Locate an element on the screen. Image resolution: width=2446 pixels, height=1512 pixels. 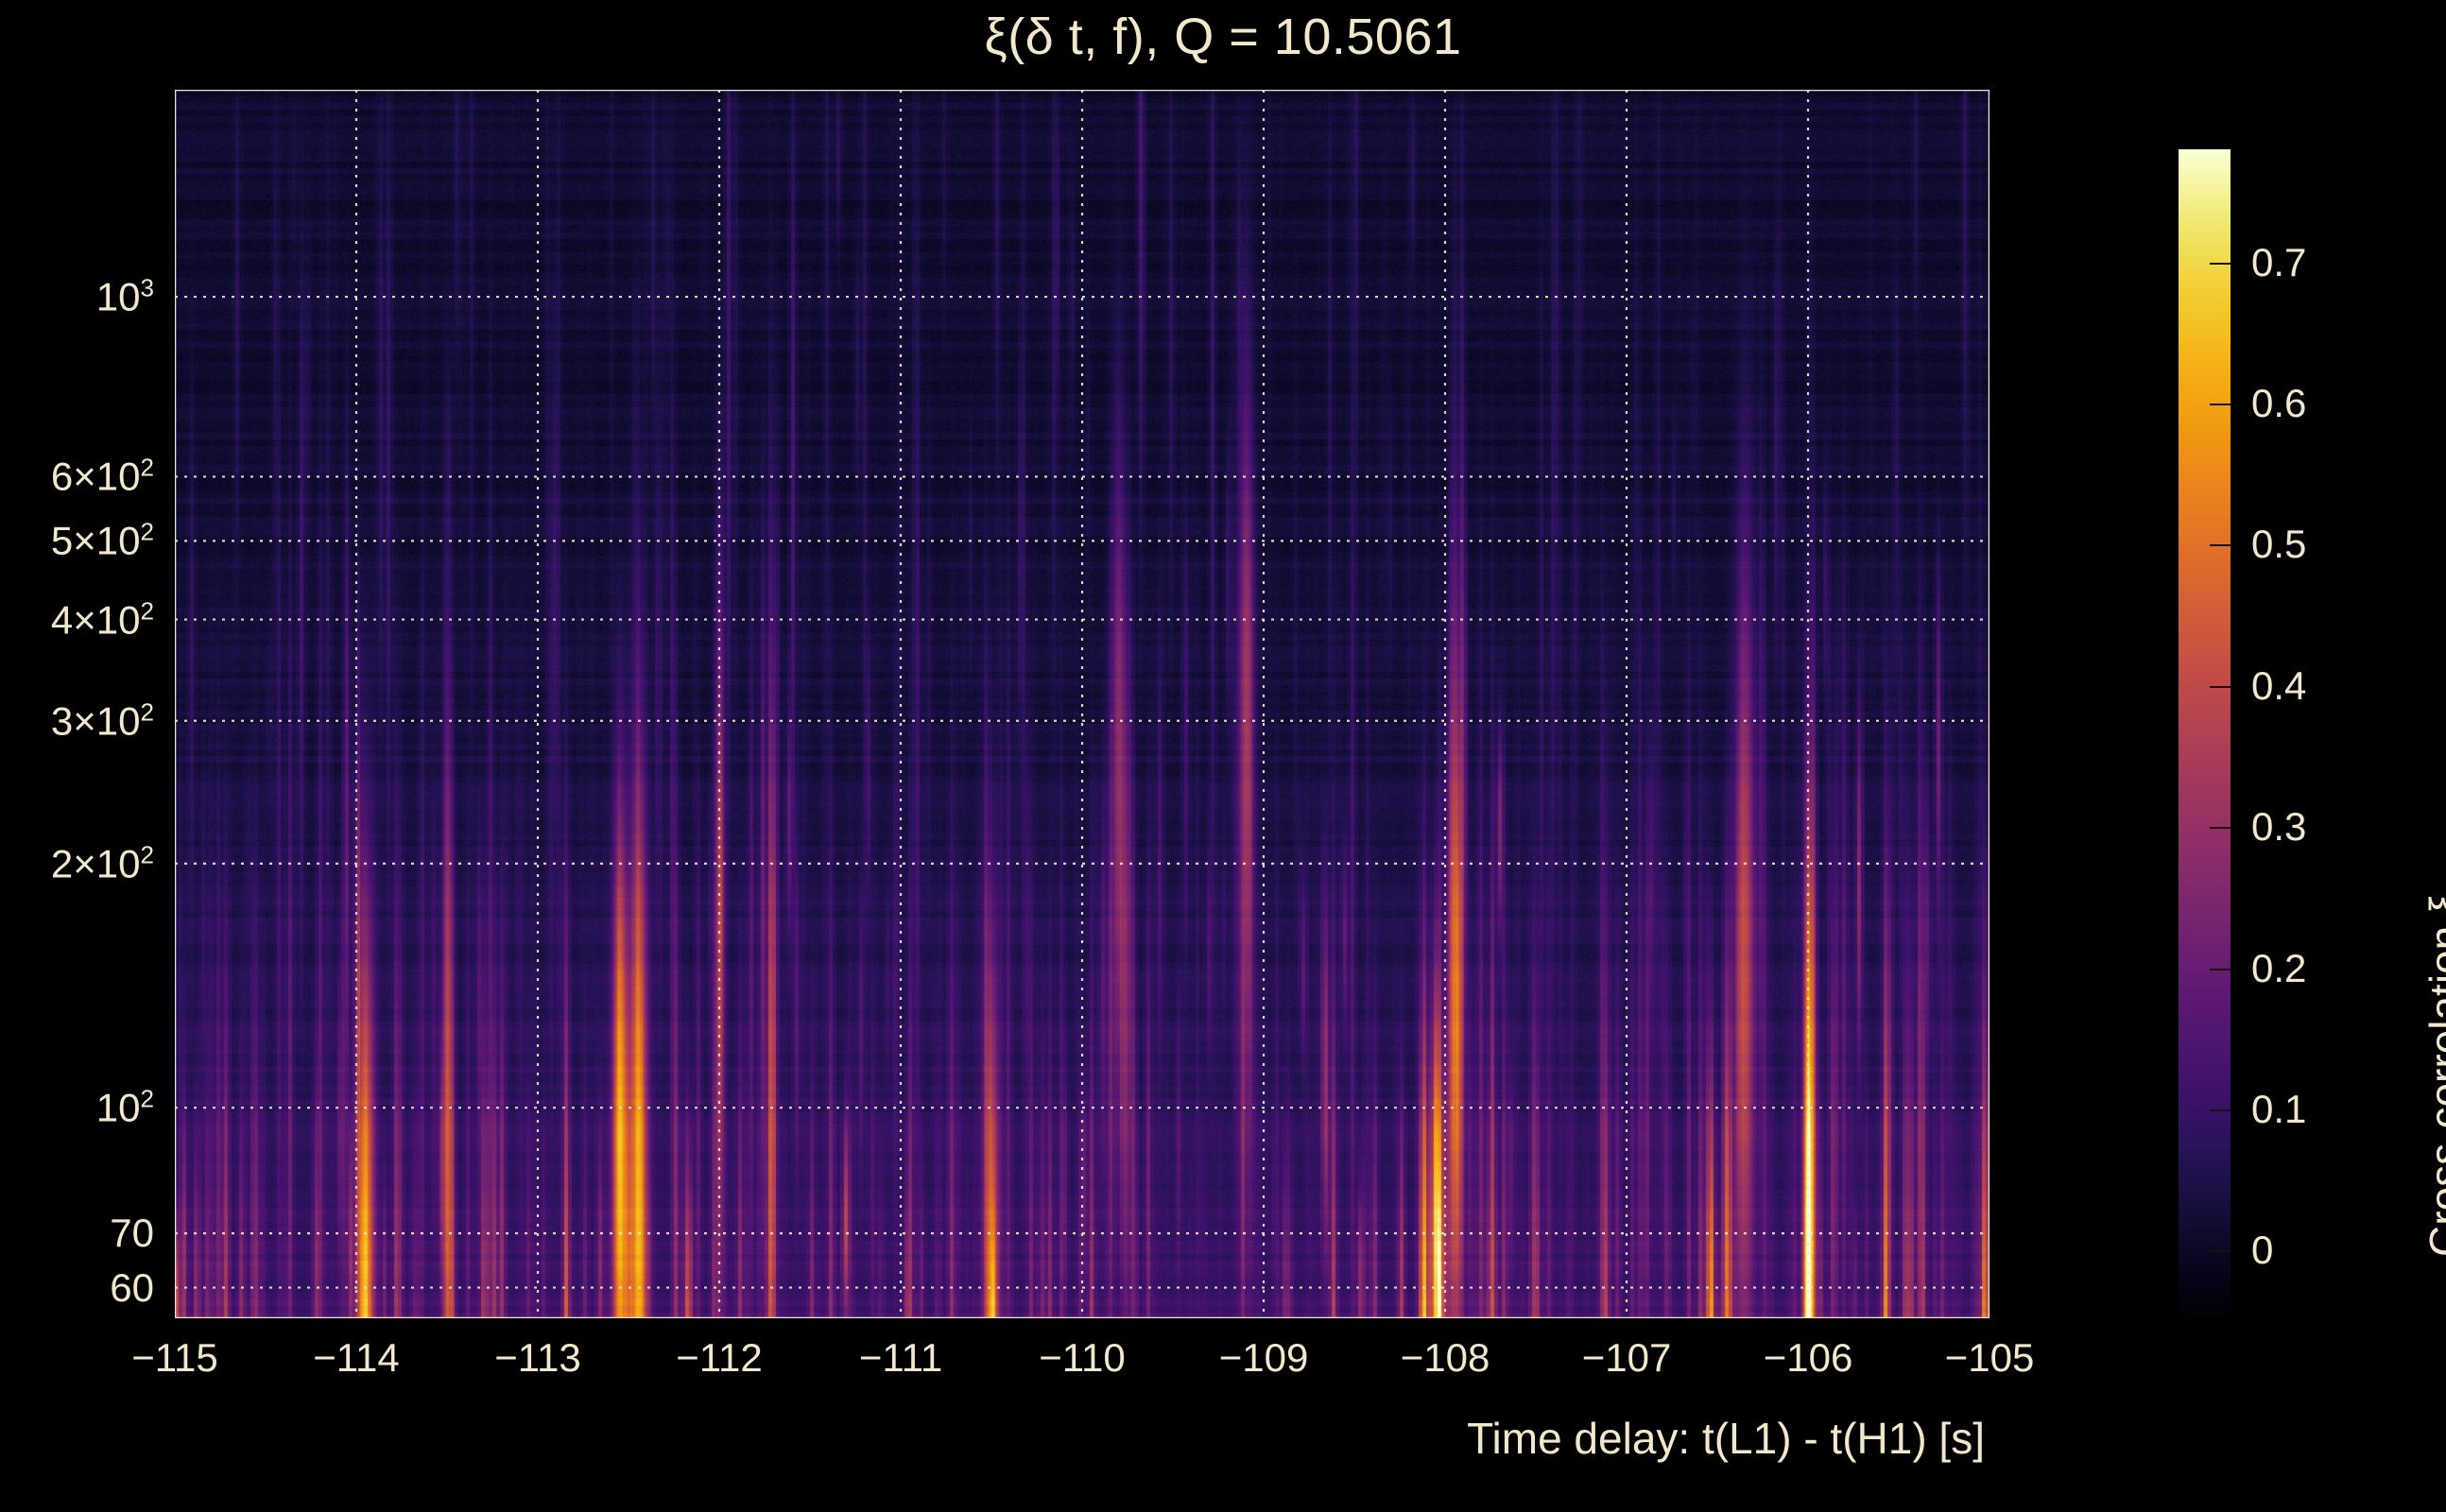
x-tick-label: −113 is located at coordinates (537, 1357).